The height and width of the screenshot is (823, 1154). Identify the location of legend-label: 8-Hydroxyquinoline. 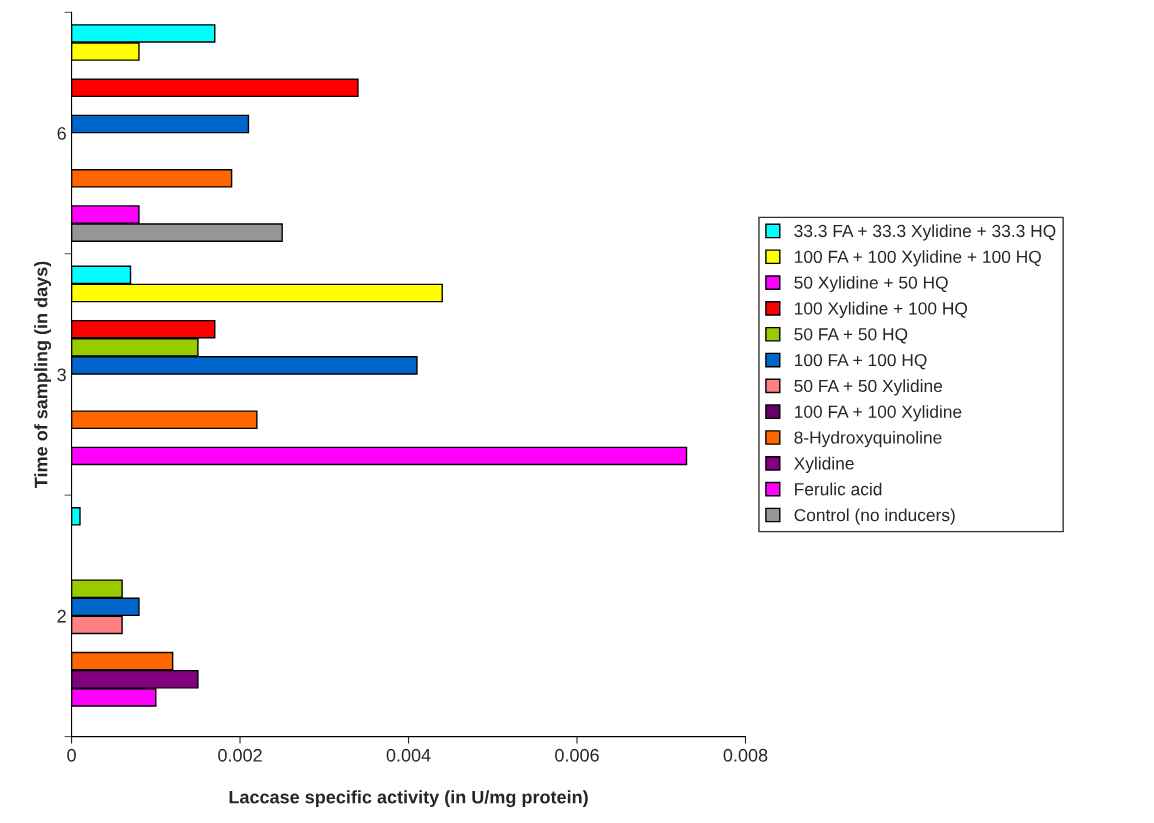
(868, 439).